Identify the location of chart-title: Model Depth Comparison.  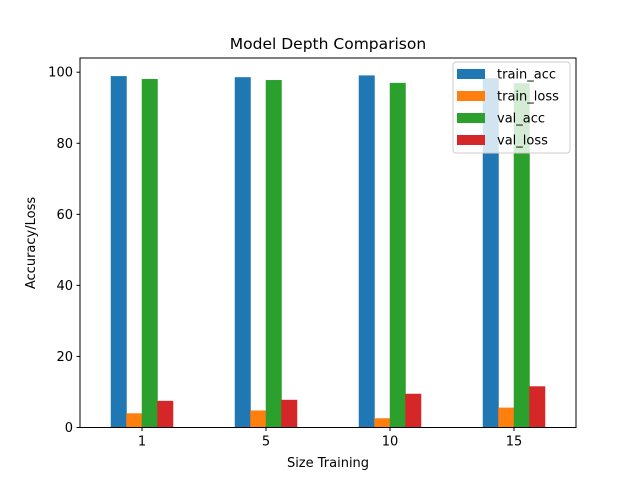
(328, 44).